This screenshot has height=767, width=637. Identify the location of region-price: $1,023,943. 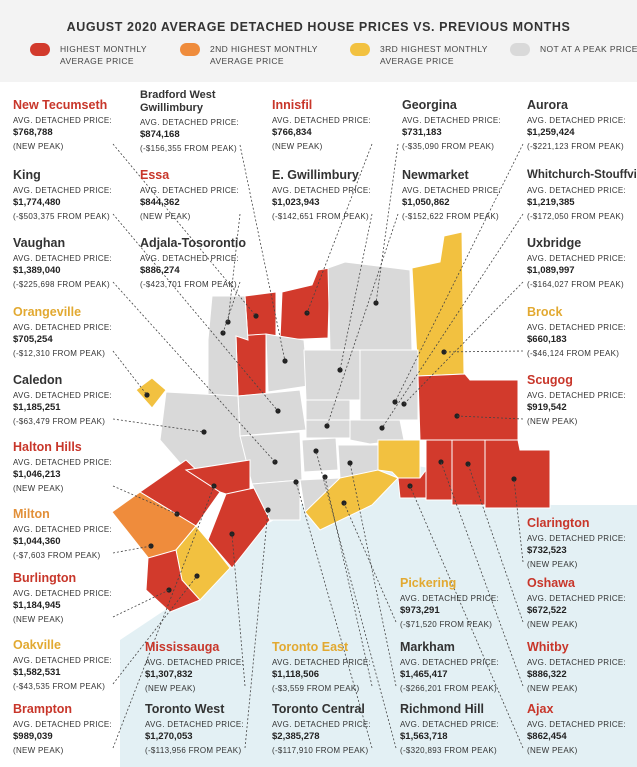
(296, 202).